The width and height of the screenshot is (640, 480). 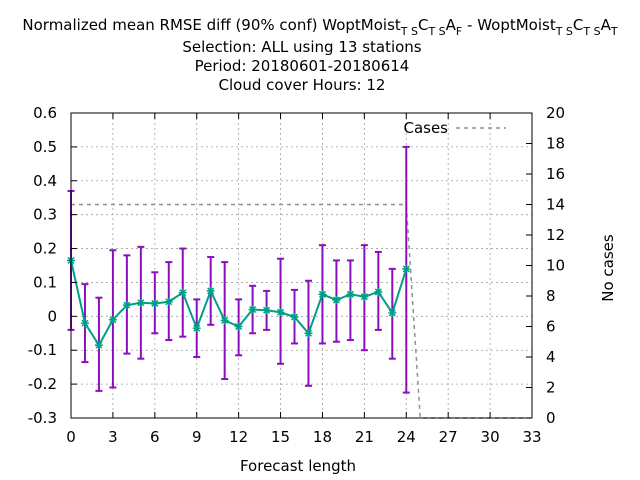 What do you see at coordinates (555, 174) in the screenshot?
I see `y2-tick-label: 16` at bounding box center [555, 174].